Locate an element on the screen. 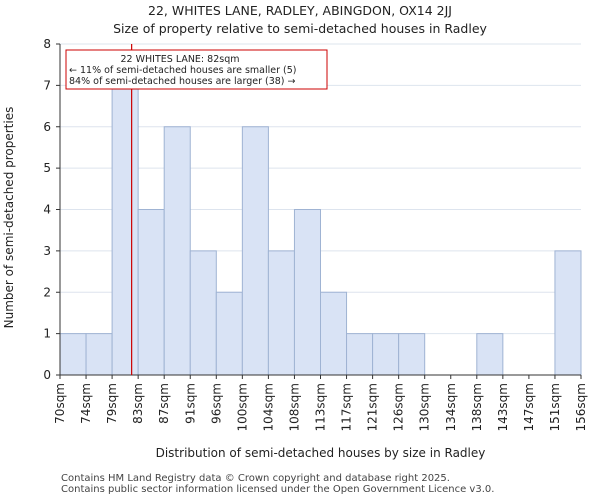 This screenshot has width=600, height=500. x-tick-label: 147sqm is located at coordinates (529, 407).